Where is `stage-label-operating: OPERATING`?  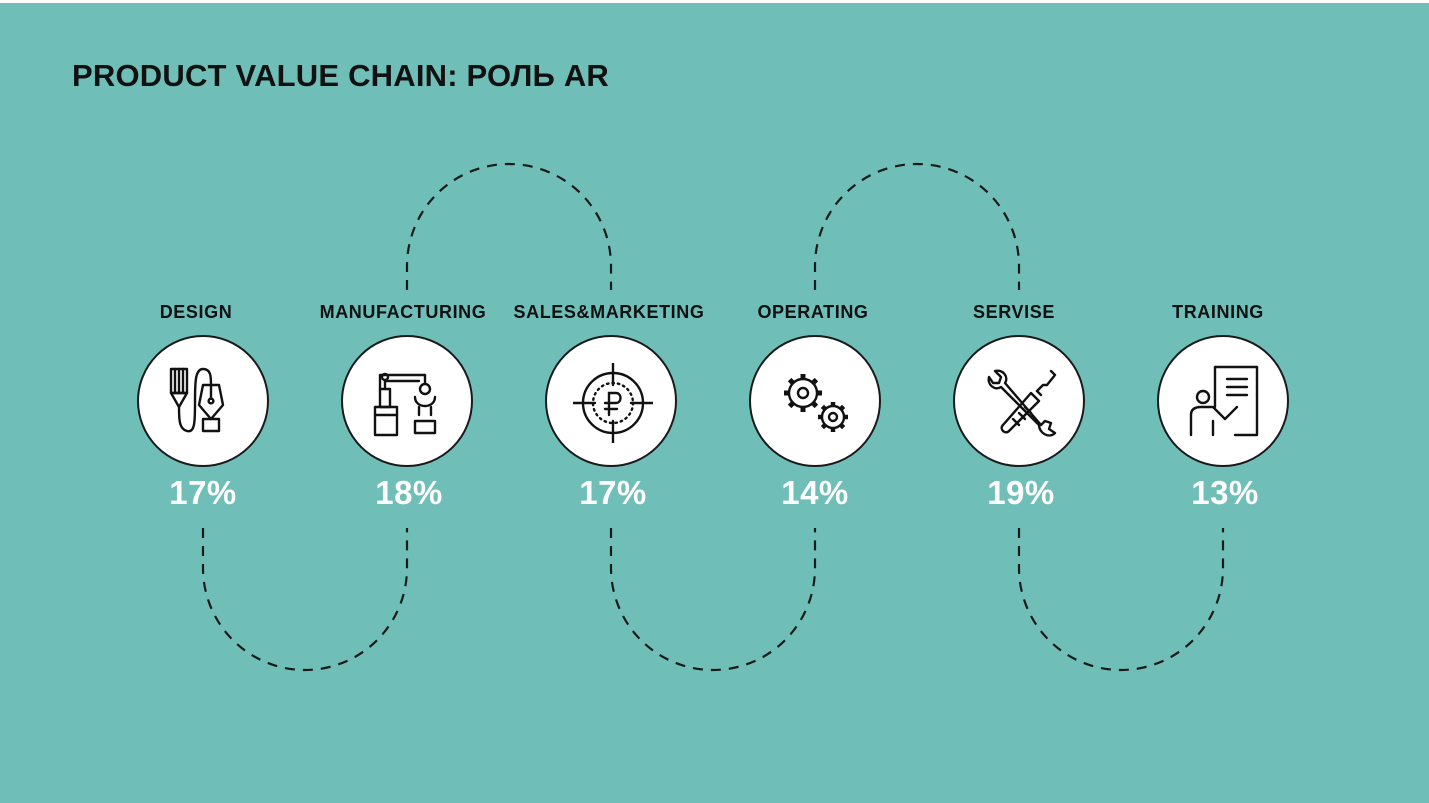
stage-label-operating: OPERATING is located at coordinates (813, 312).